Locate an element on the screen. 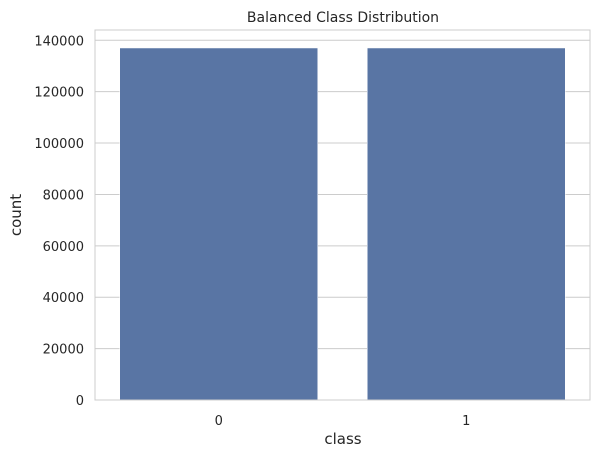 The image size is (600, 457). y-tick-label: 60000 is located at coordinates (63, 247).